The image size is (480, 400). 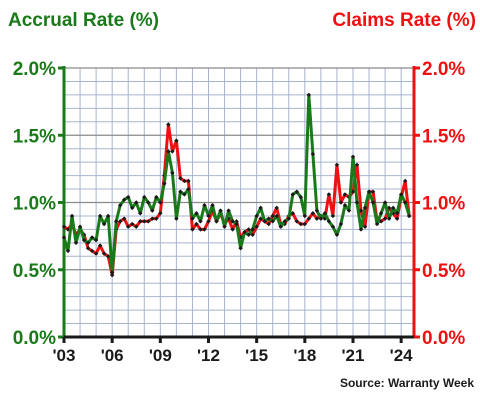 I want to click on x-tick-label: '09, so click(x=160, y=355).